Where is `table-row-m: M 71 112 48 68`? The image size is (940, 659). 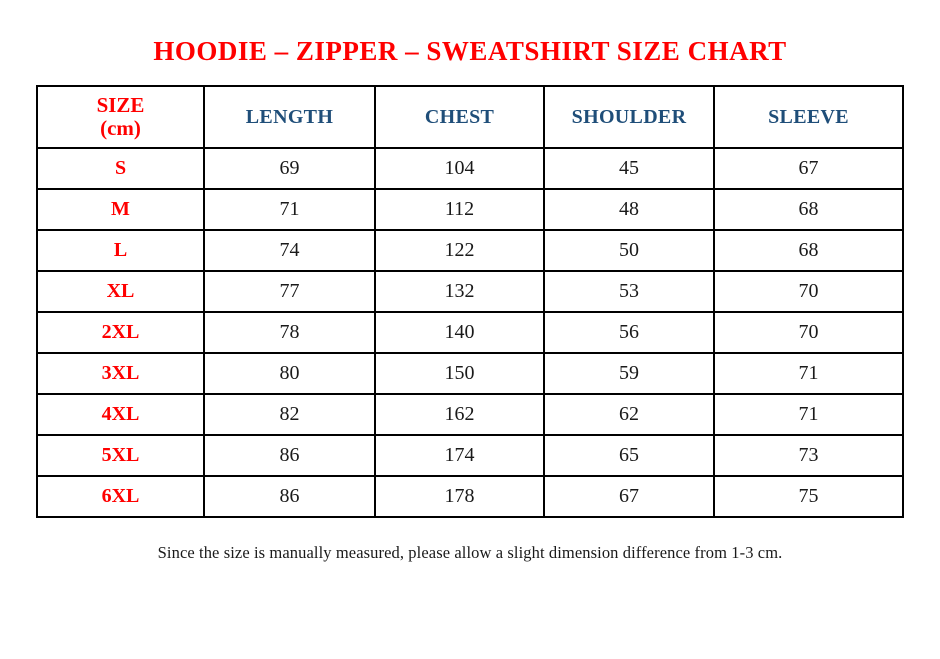 table-row-m: M 71 112 48 68 is located at coordinates (470, 209).